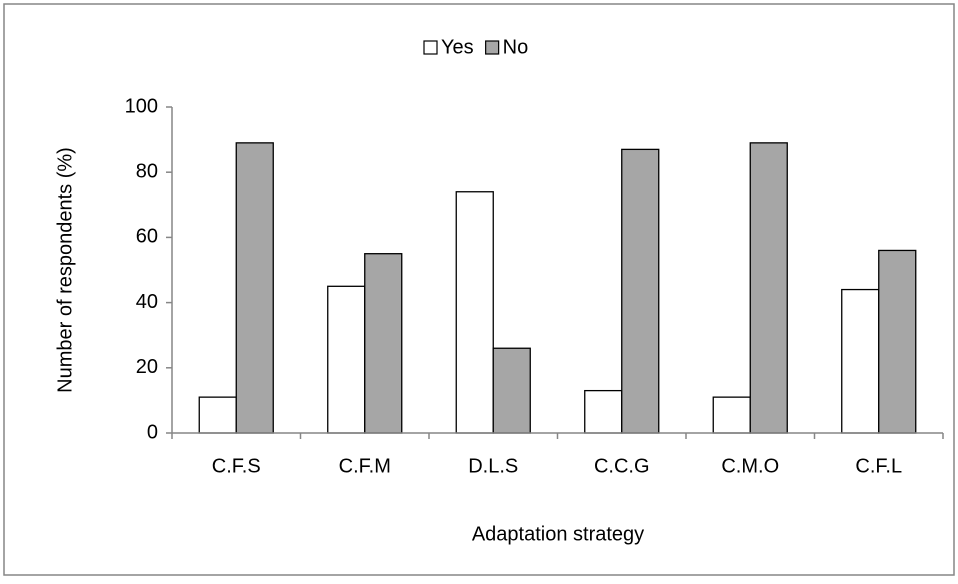 Image resolution: width=958 pixels, height=584 pixels. Describe the element at coordinates (622, 466) in the screenshot. I see `x-tick-label: C.C.G` at that location.